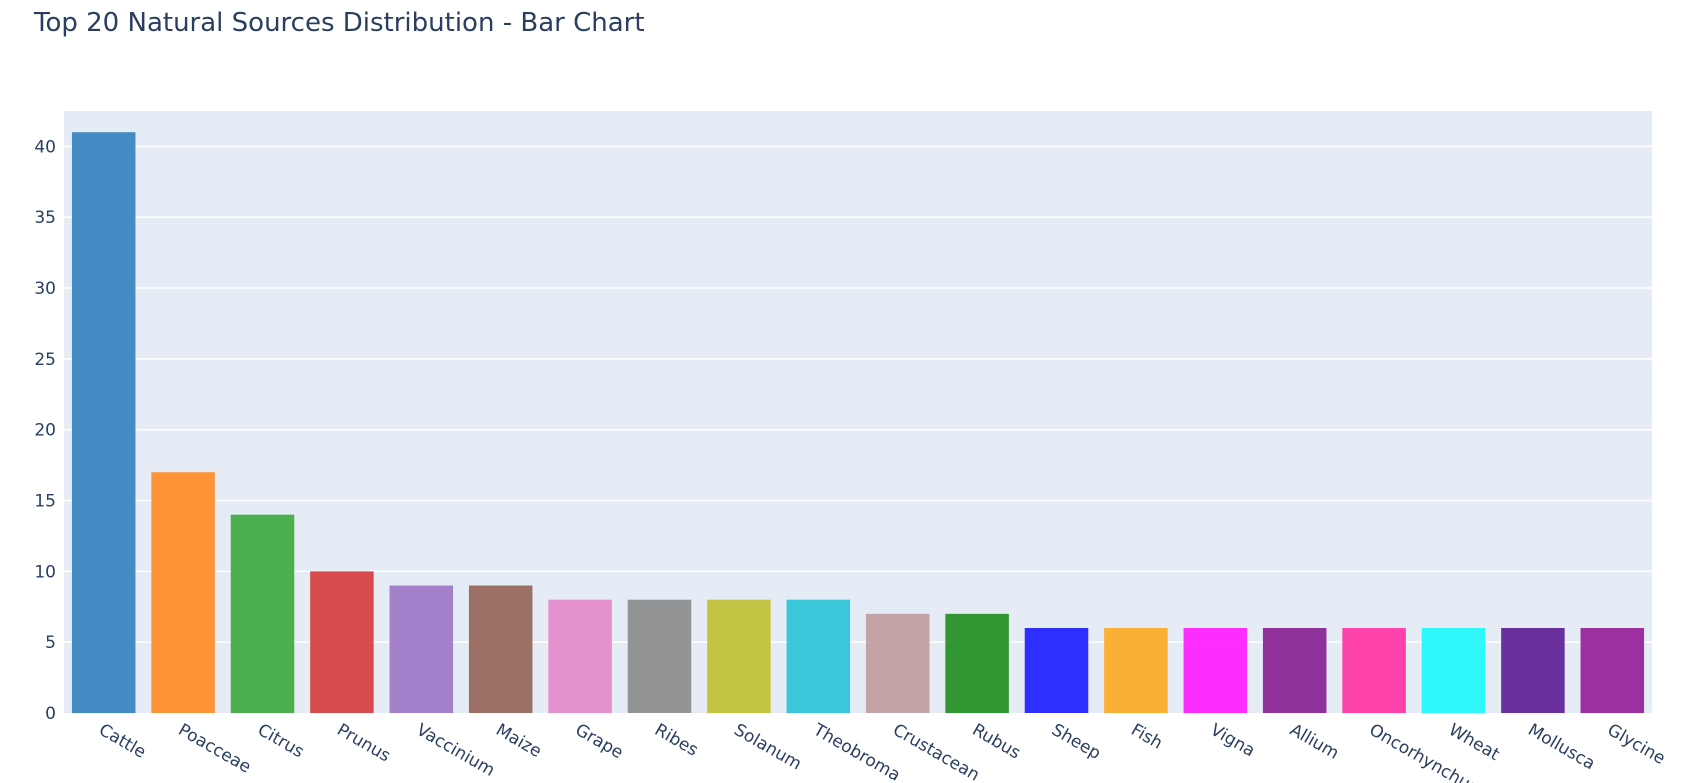 The image size is (1692, 783). Describe the element at coordinates (280, 741) in the screenshot. I see `x-tick-label: Citrus` at that location.